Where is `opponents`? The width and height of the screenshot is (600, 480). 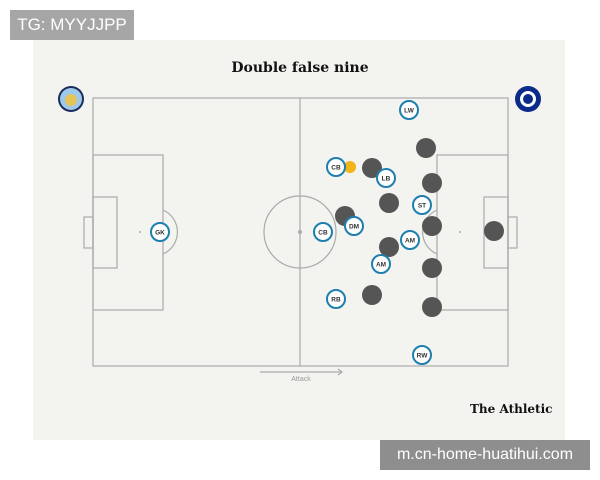
opponents is located at coordinates (419, 227).